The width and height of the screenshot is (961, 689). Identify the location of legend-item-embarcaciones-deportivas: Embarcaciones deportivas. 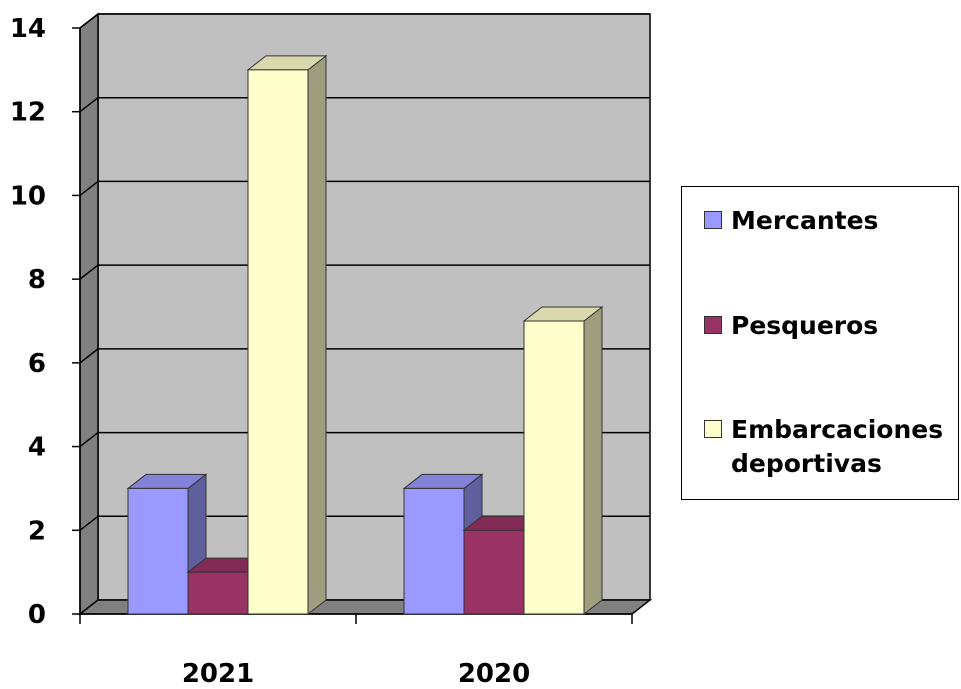
(828, 447).